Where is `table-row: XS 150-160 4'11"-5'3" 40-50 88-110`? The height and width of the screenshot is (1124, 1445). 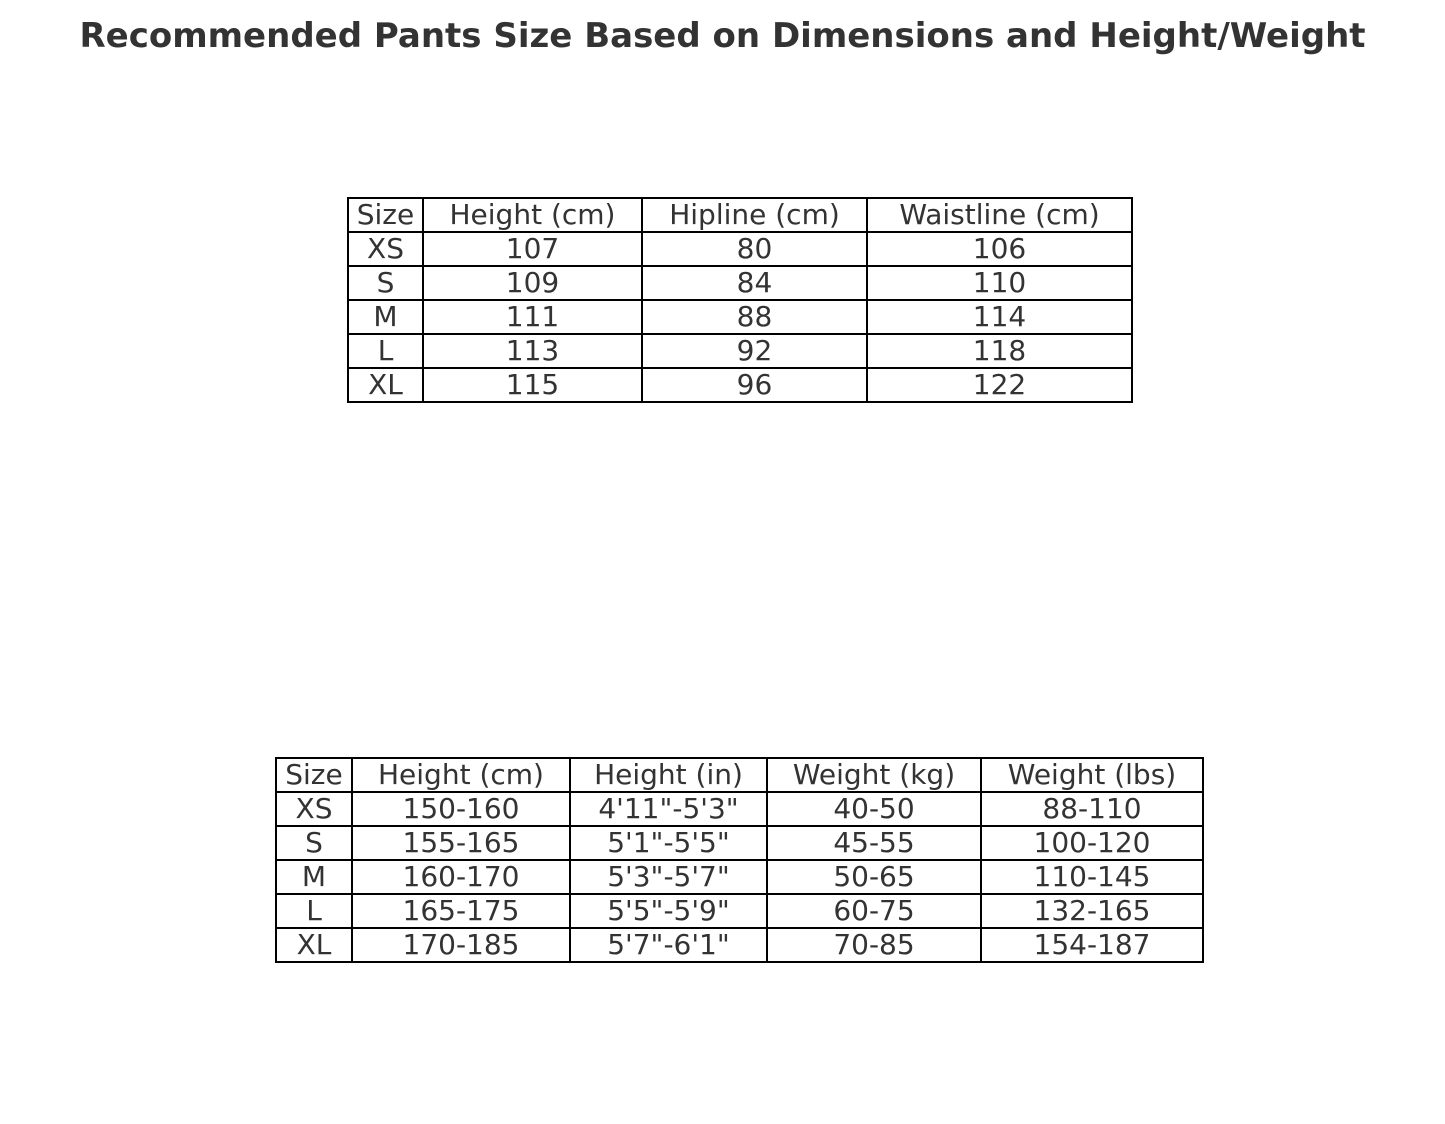
table-row: XS 150-160 4'11"-5'3" 40-50 88-110 is located at coordinates (739, 809).